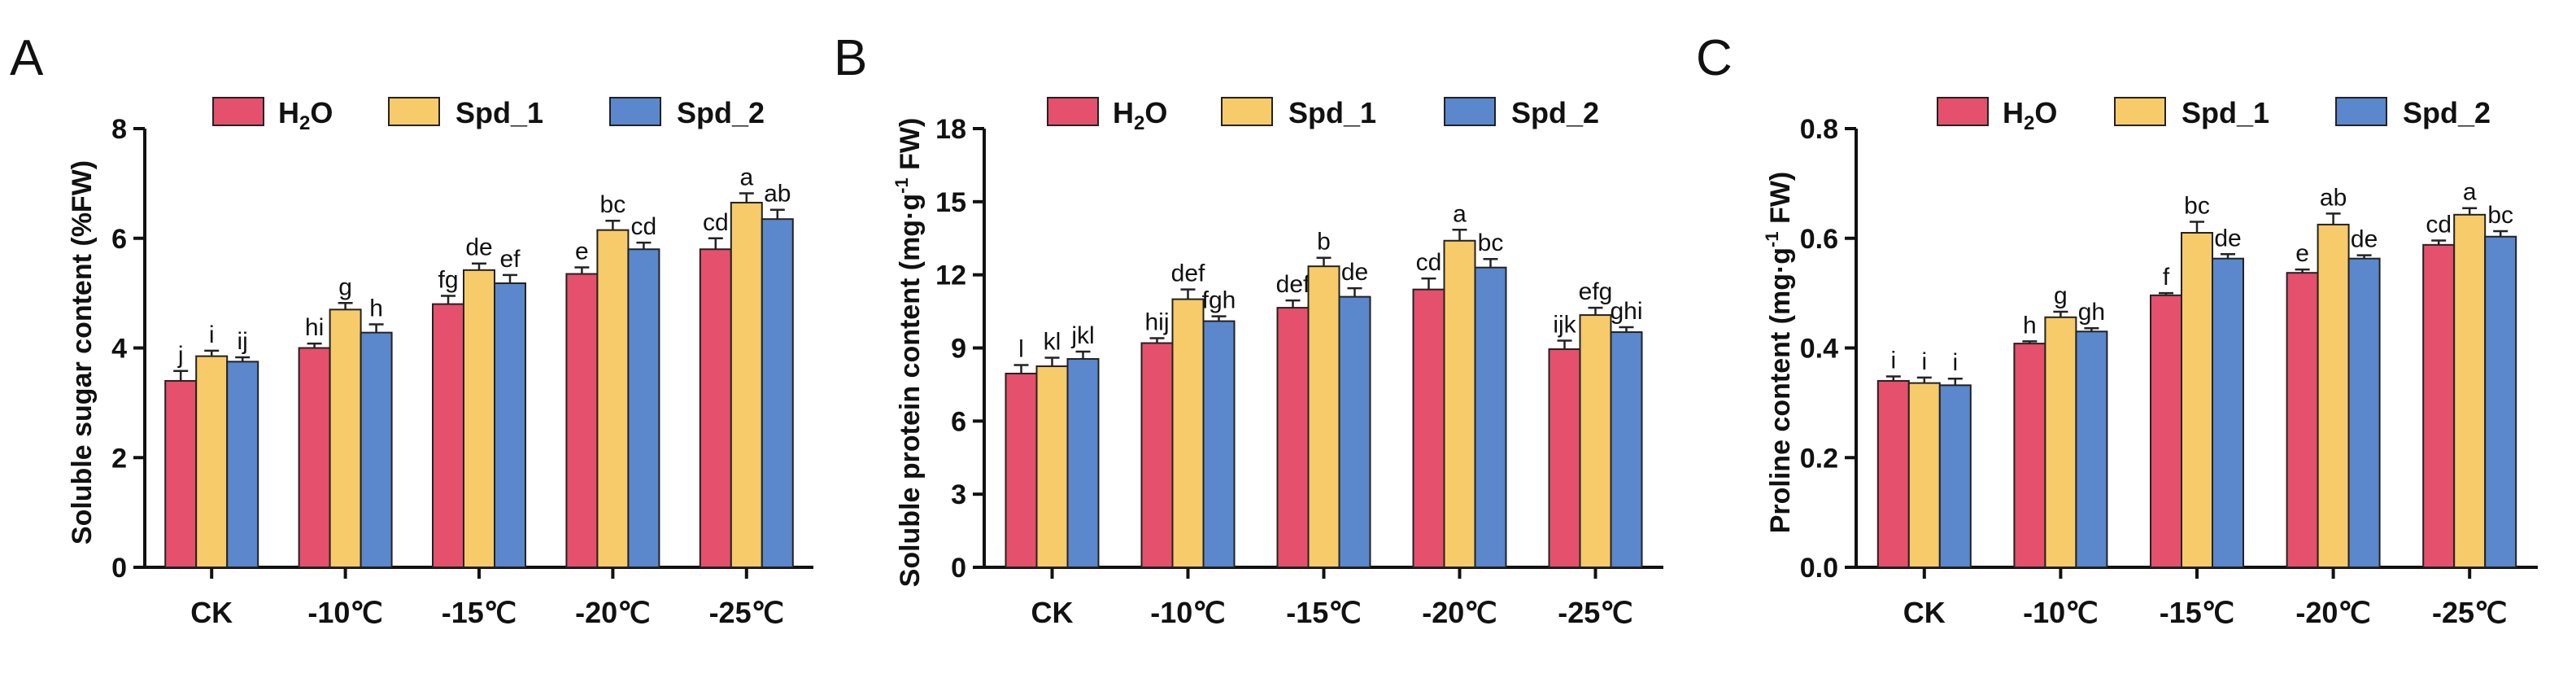 This screenshot has width=2576, height=678. Describe the element at coordinates (582, 251) in the screenshot. I see `significance-label: e` at that location.